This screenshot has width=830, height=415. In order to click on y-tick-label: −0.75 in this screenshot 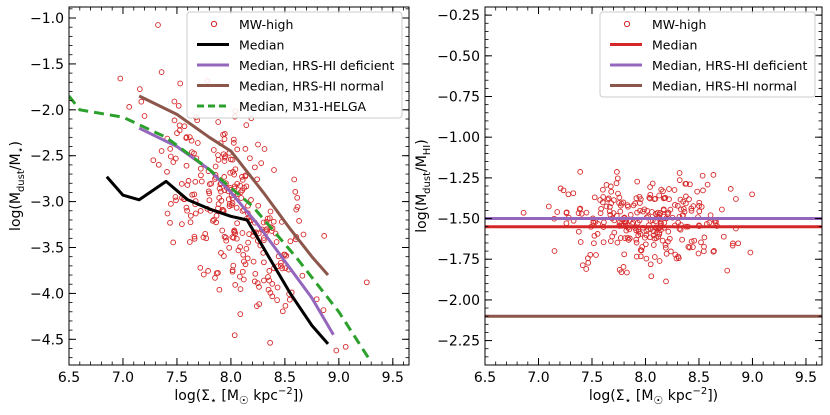, I will do `click(458, 98)`.